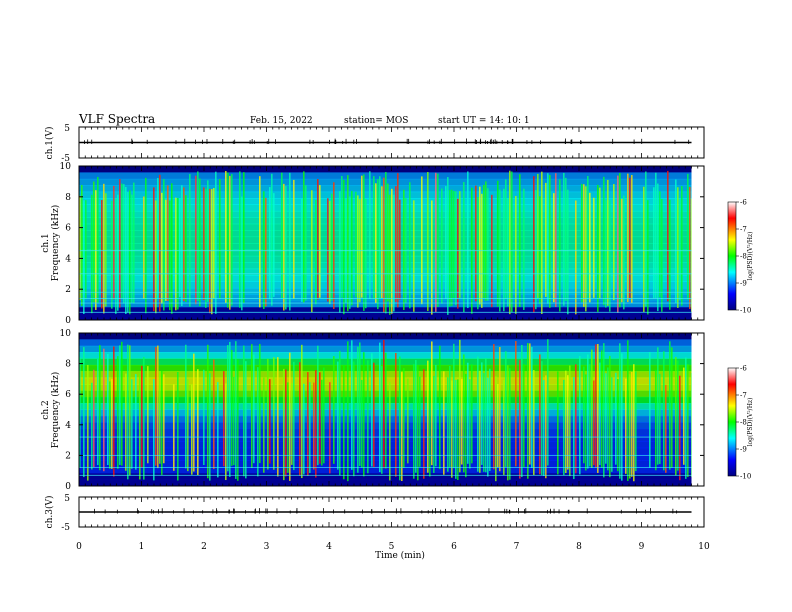  I want to click on ch3-voltage-trace, so click(385, 511).